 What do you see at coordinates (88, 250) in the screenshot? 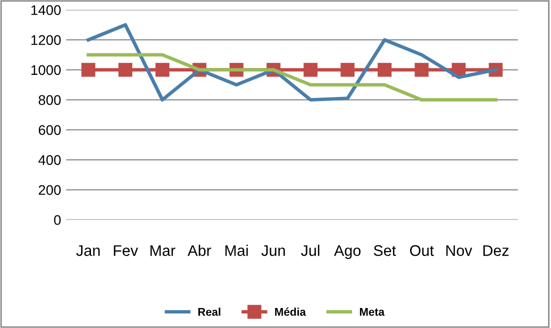
I see `x-tick-label: Jan` at bounding box center [88, 250].